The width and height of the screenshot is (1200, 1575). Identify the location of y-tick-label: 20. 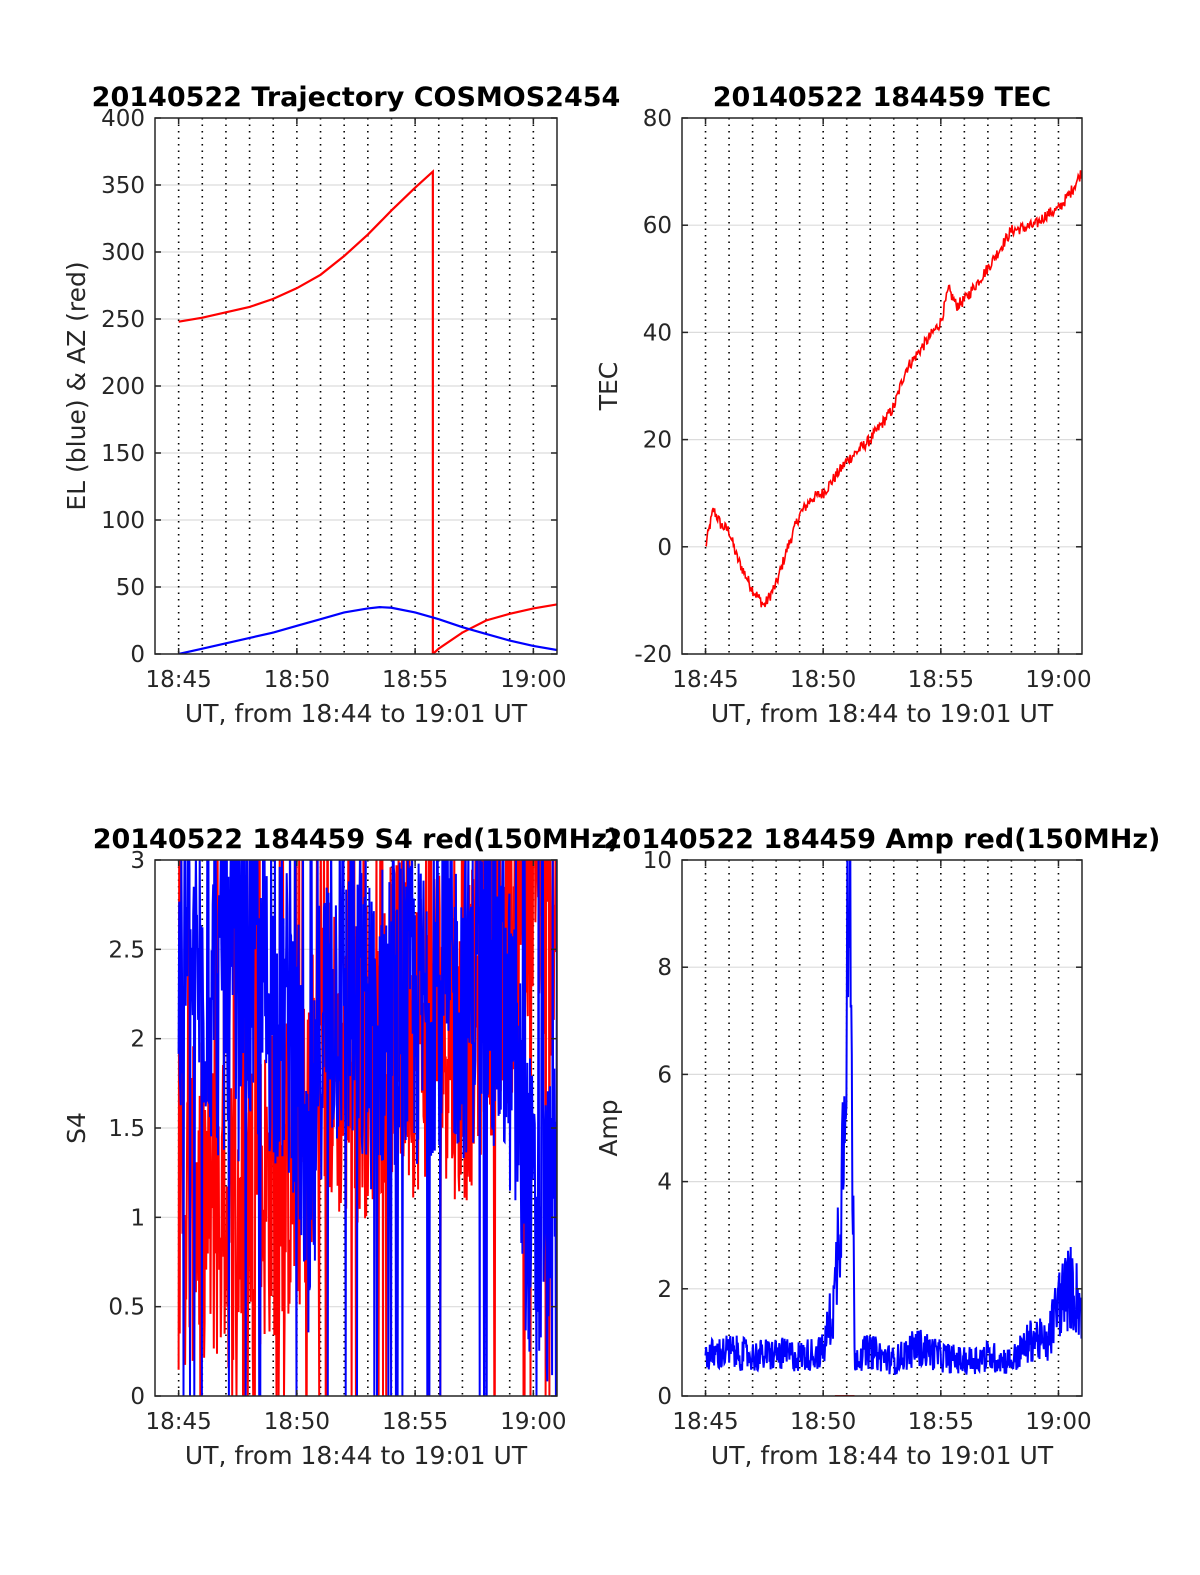
(657, 441).